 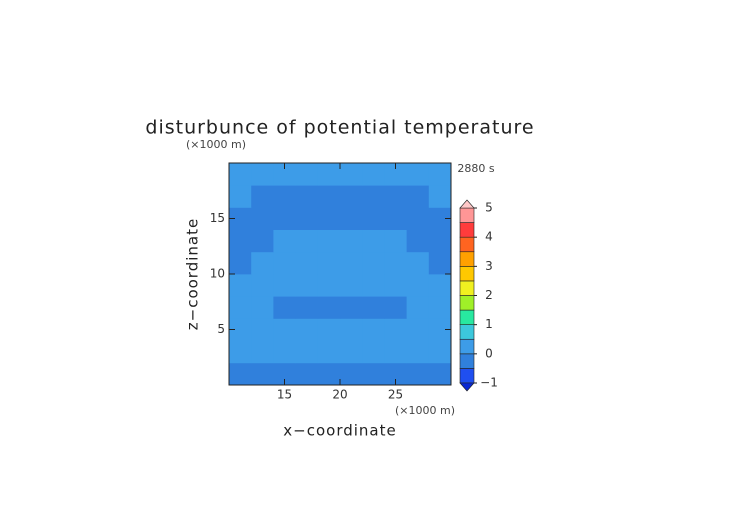 What do you see at coordinates (339, 431) in the screenshot?
I see `x-axis-label: x−coordinate` at bounding box center [339, 431].